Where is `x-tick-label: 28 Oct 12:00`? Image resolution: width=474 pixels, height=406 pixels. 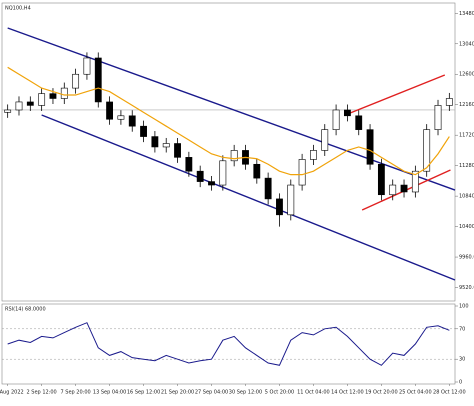
x-tick-label: 28 Oct 12:00 is located at coordinates (449, 393).